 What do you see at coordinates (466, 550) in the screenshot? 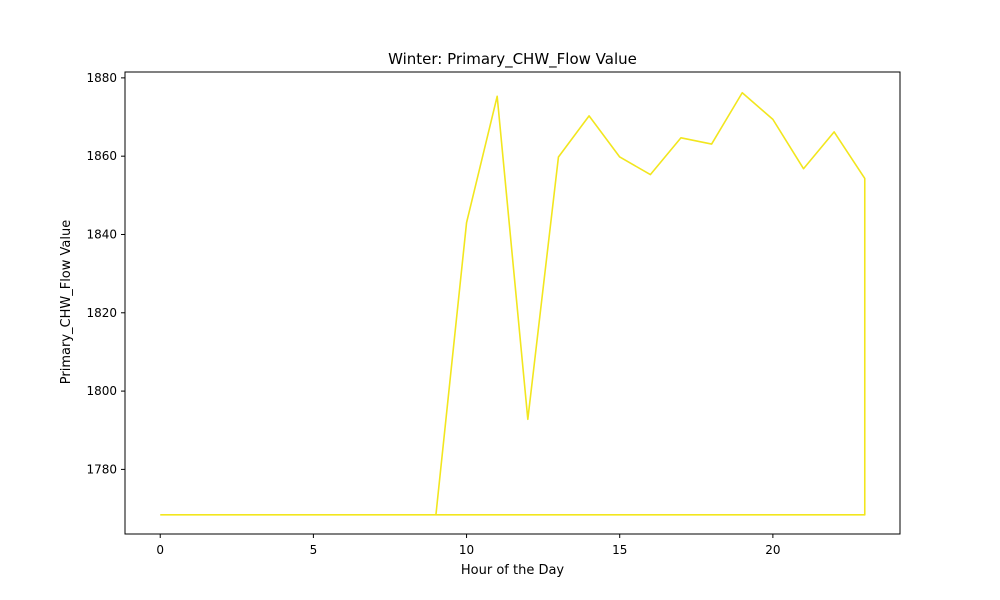
I see `x-tick-label-2: 10` at bounding box center [466, 550].